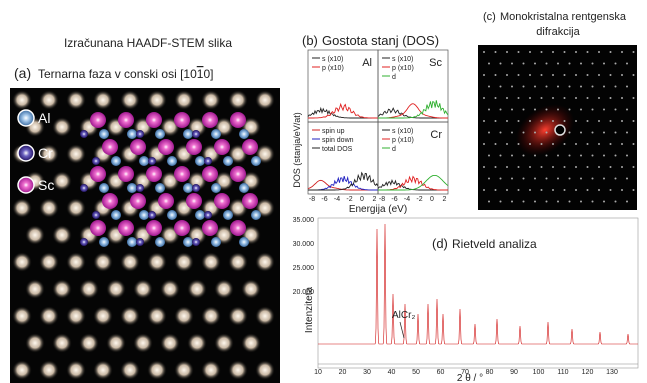  Describe the element at coordinates (310, 40) in the screenshot. I see `panel-b-label: (b)` at that location.